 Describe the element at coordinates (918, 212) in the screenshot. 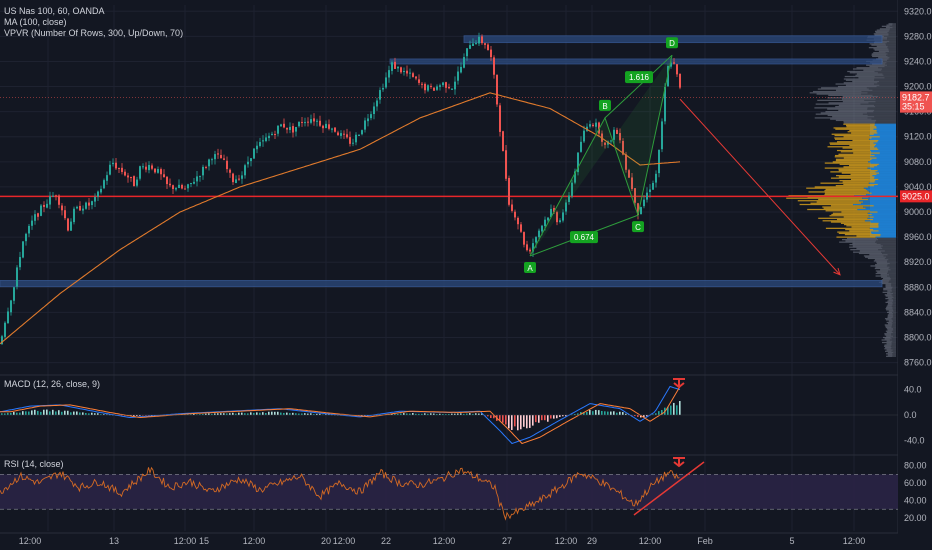

I see `price-axis-label-8: 9000.0` at that location.